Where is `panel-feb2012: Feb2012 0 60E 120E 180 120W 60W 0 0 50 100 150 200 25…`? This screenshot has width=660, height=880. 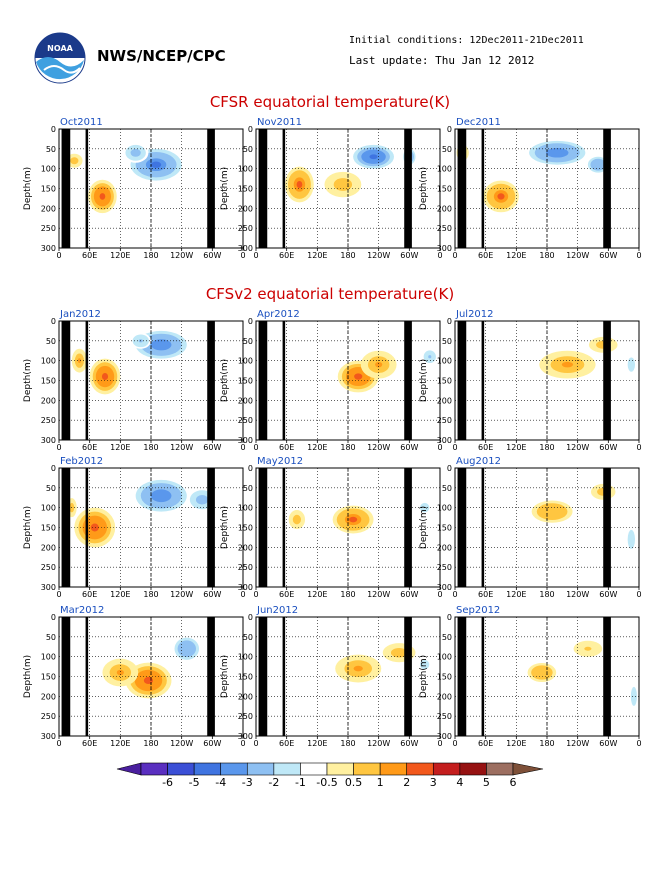 panel-feb2012: Feb2012 0 60E 120E 180 120W 60W 0 0 50 100 150 200 25… is located at coordinates (134, 527).